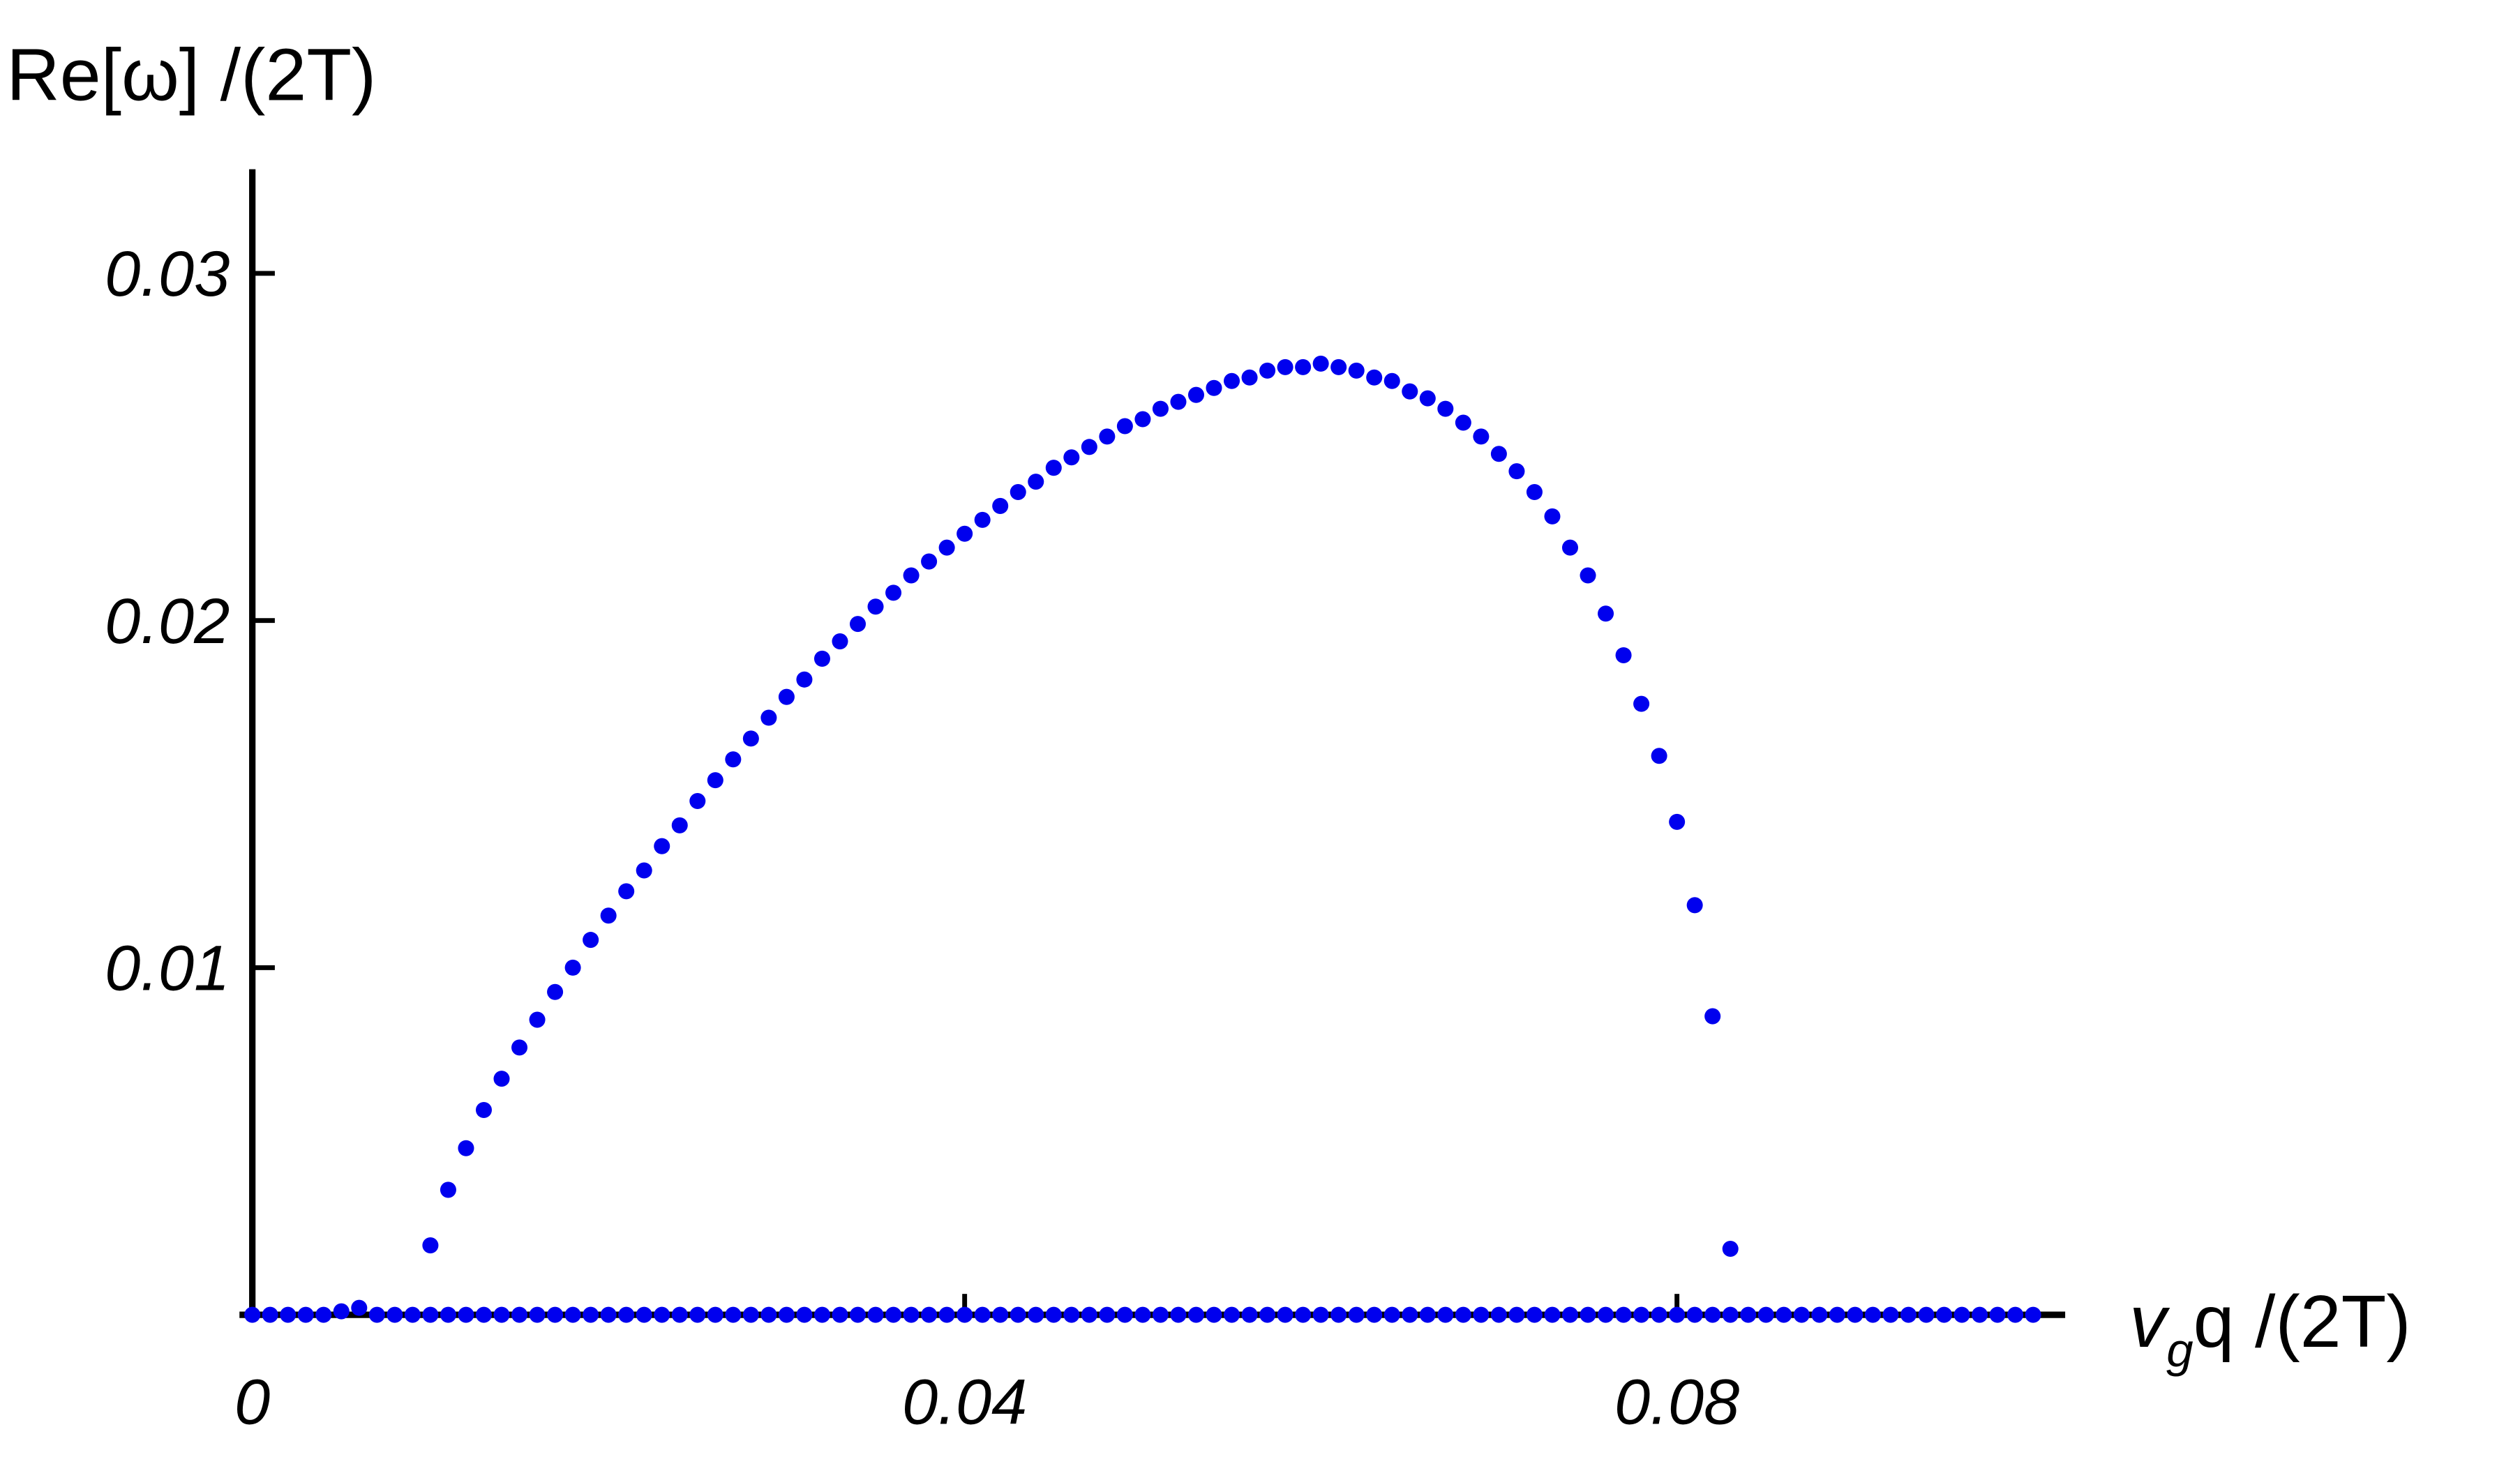 The width and height of the screenshot is (2520, 1457). Describe the element at coordinates (2302, 1322) in the screenshot. I see `x-label-part: q /(2T)` at that location.